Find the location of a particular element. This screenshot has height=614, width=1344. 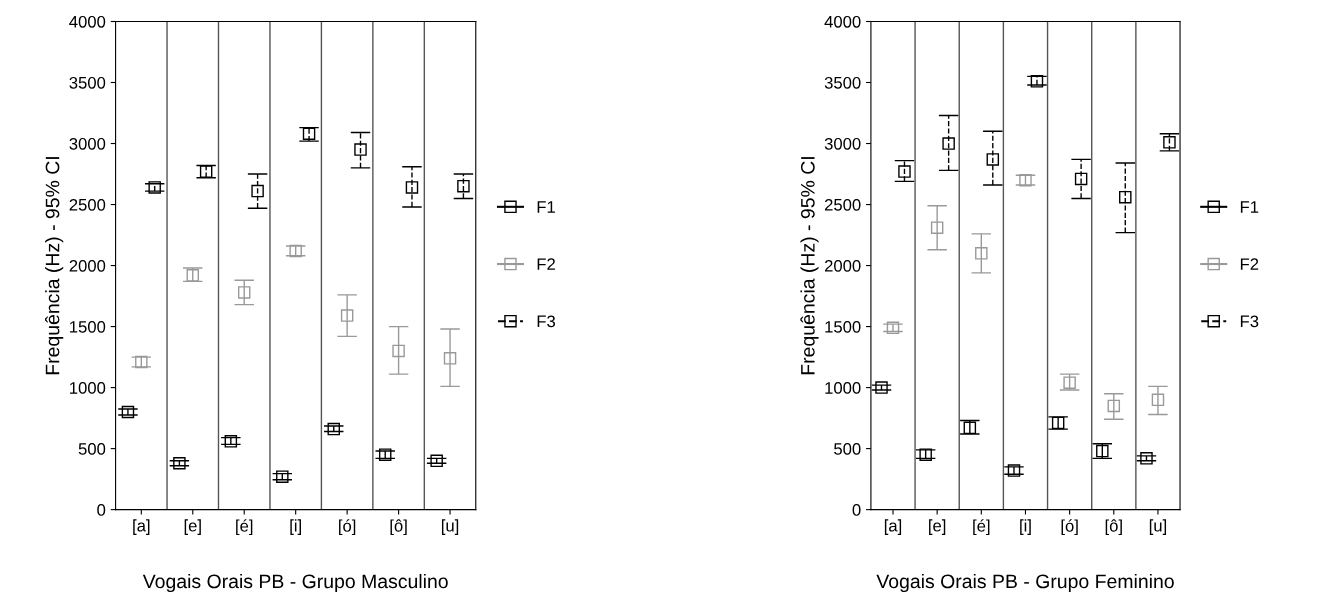

x-axis-title: Vogais Orais PB - Grupo Masculino is located at coordinates (295, 583).